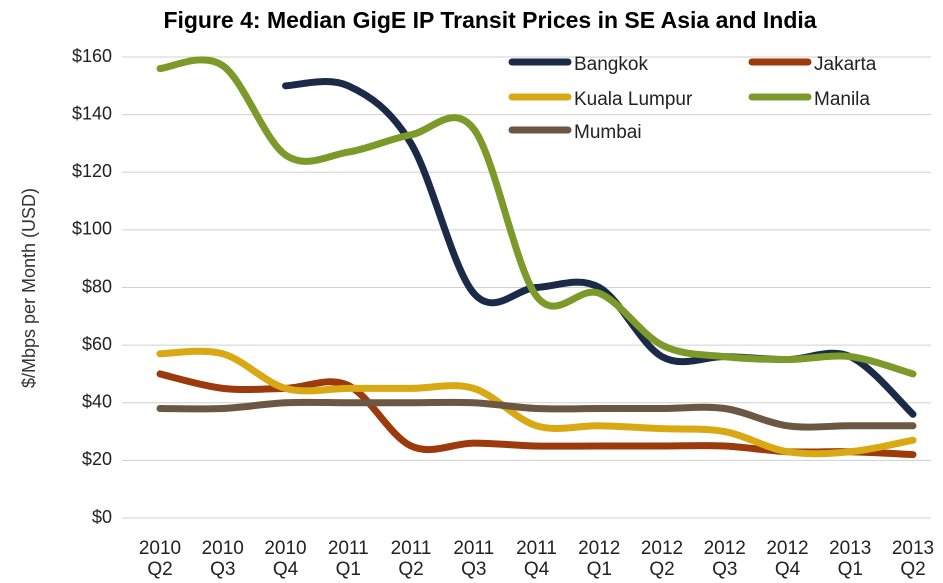  Describe the element at coordinates (474, 559) in the screenshot. I see `x-tick-label: 2011 Q3` at that location.